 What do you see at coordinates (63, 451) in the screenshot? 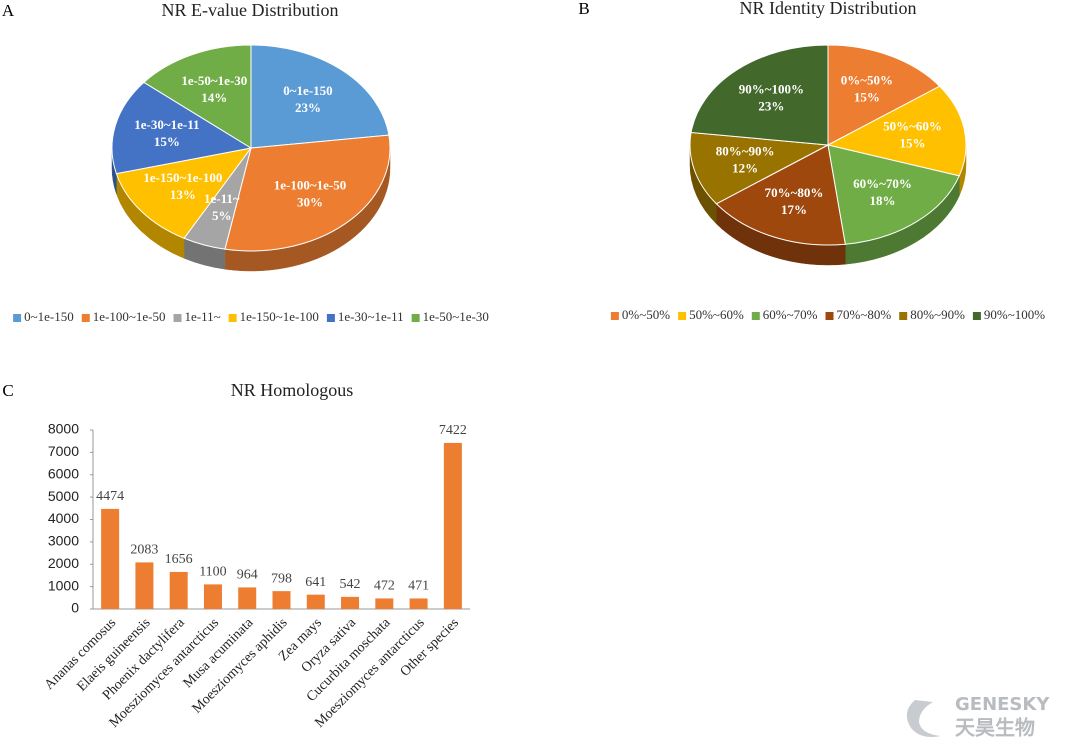
I see `y-tick-label: 7000` at bounding box center [63, 451].